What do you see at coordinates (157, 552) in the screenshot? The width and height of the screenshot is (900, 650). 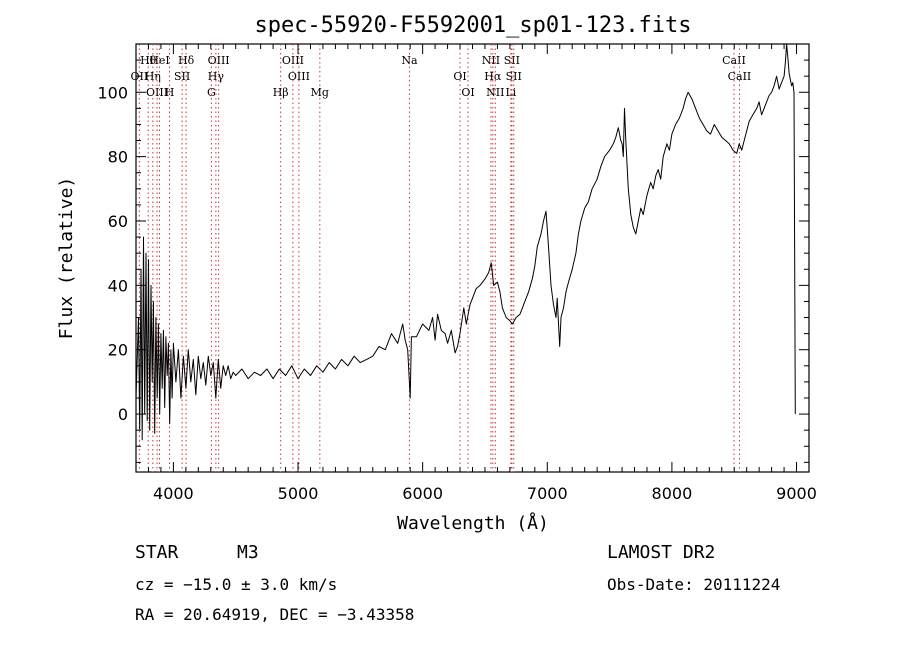 I see `object-class: STAR` at bounding box center [157, 552].